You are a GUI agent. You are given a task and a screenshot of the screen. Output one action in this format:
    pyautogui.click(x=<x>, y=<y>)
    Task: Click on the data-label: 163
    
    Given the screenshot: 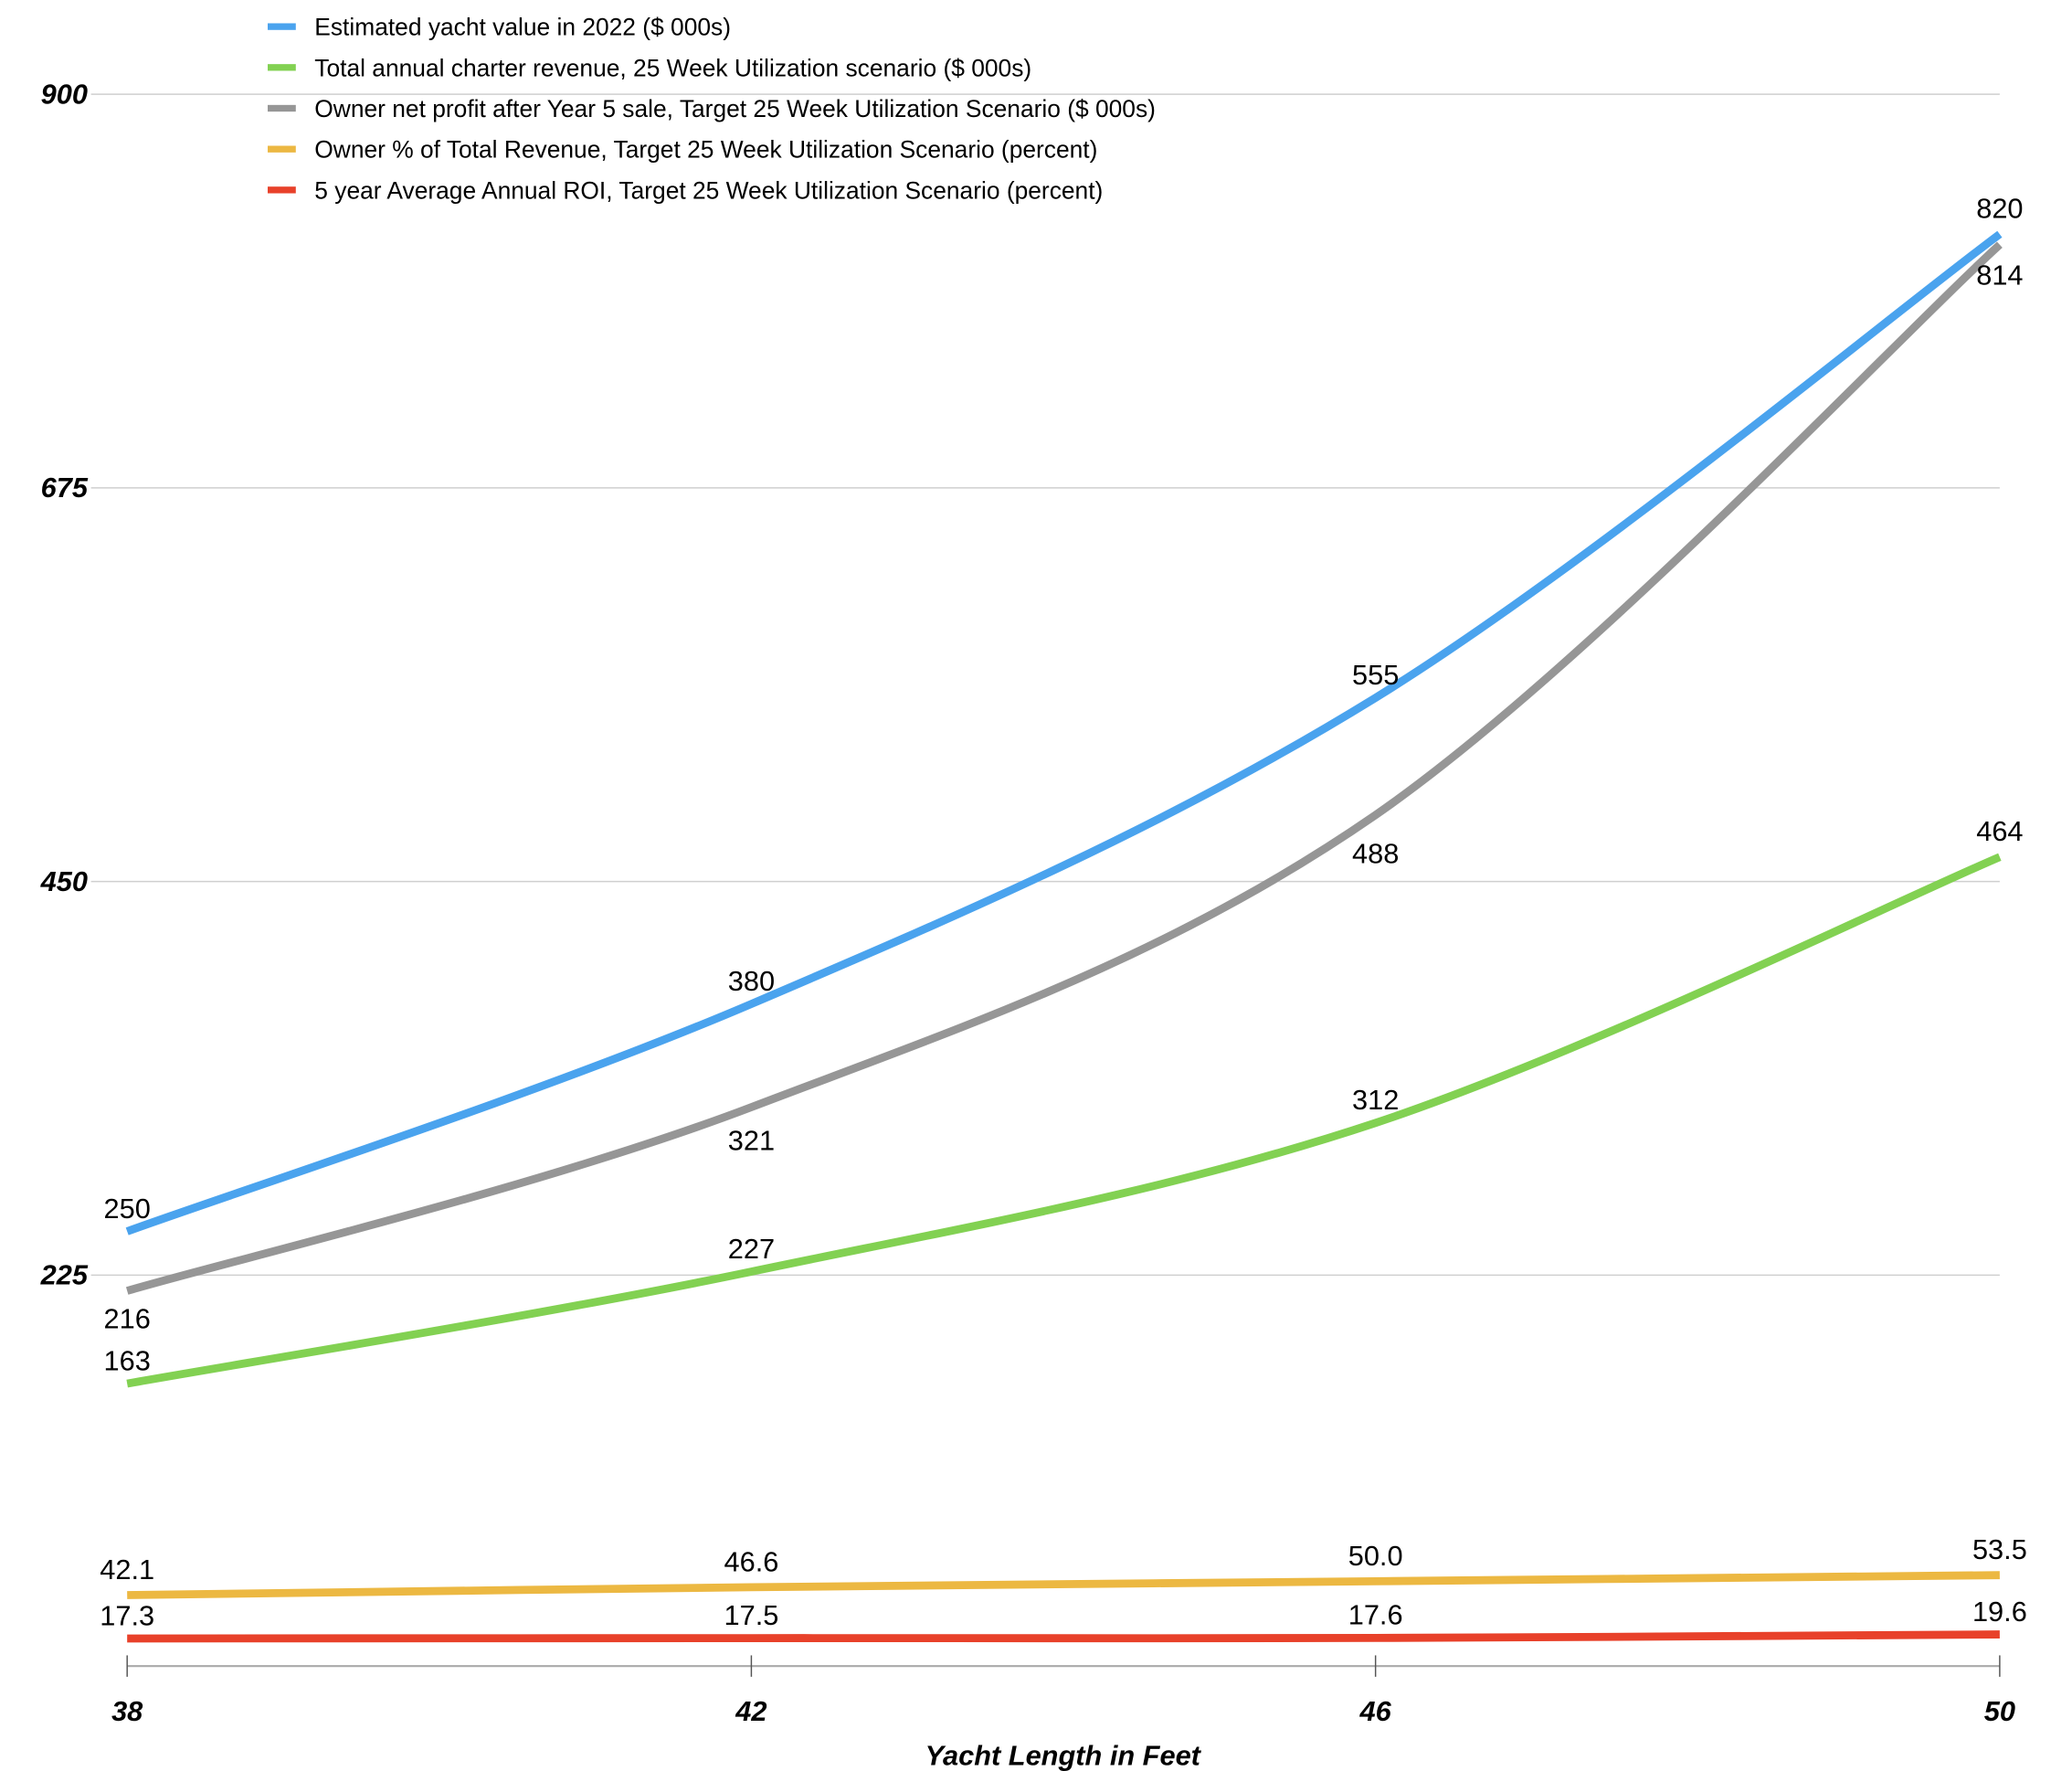 What is the action you would take?
    pyautogui.click(x=127, y=1360)
    